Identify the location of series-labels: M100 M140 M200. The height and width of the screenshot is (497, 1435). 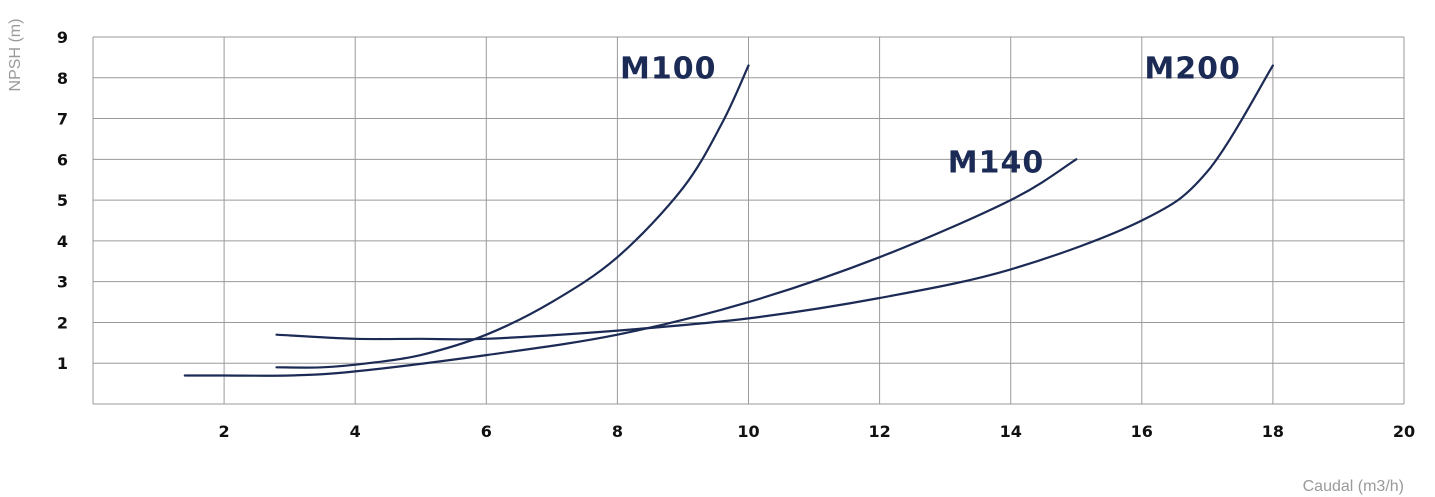
(930, 116).